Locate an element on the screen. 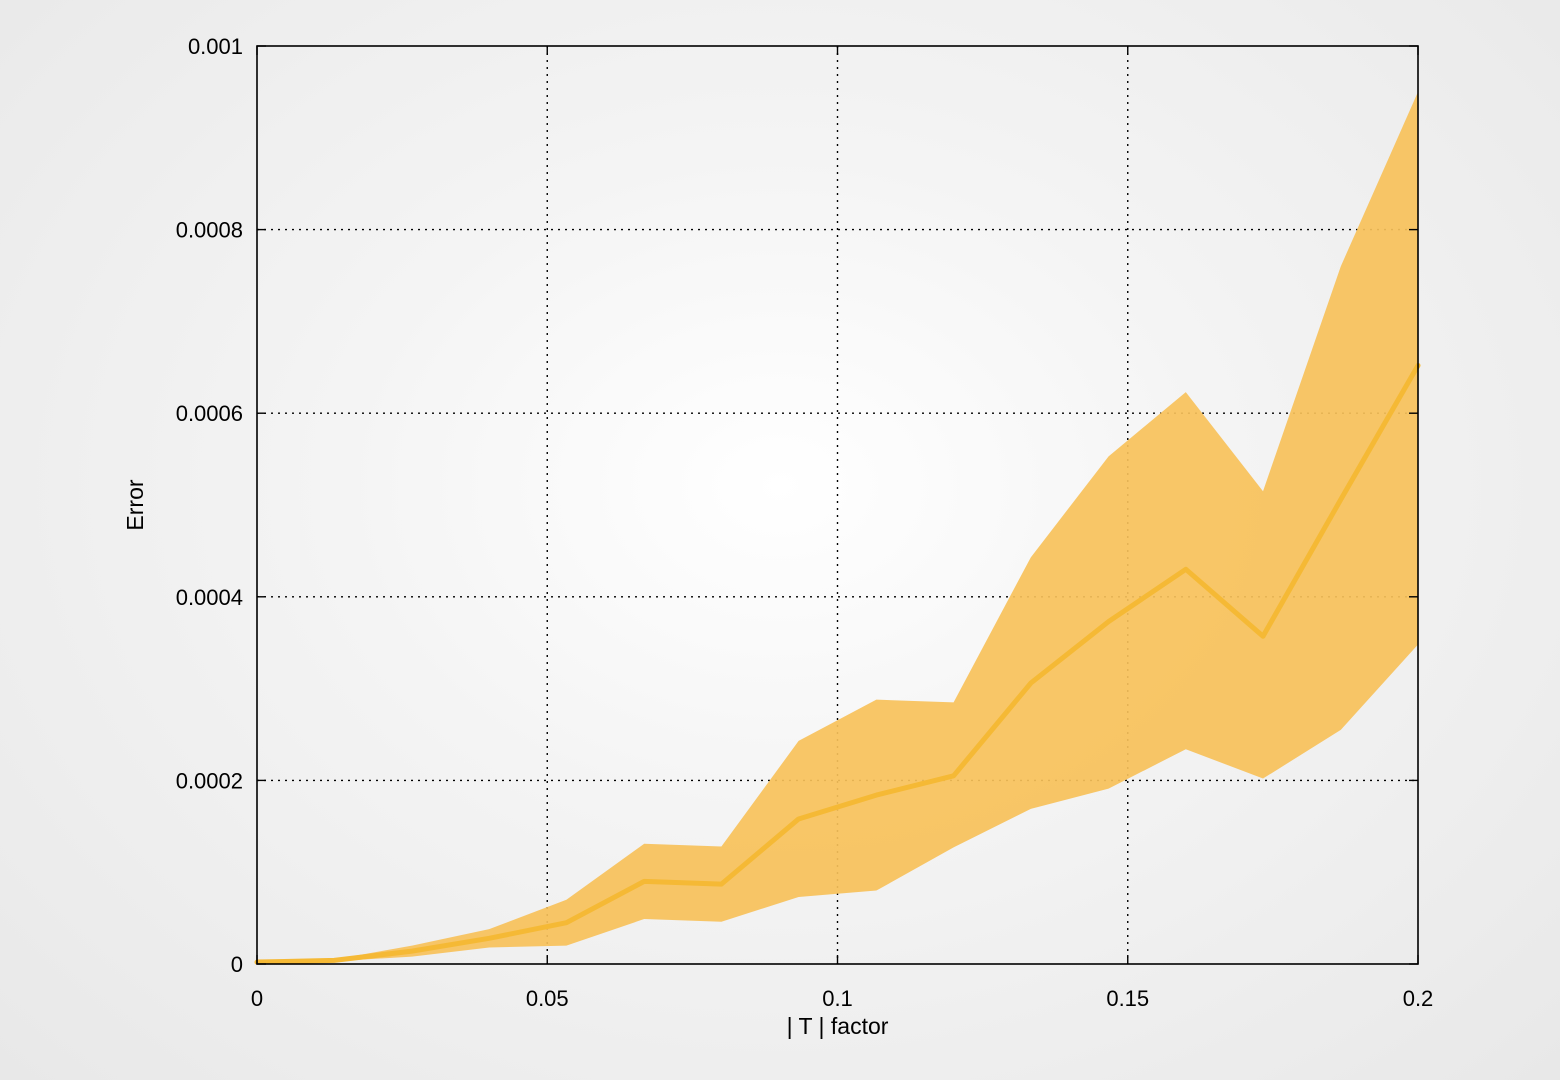  y-tick-label: 0.0006 is located at coordinates (209, 413).